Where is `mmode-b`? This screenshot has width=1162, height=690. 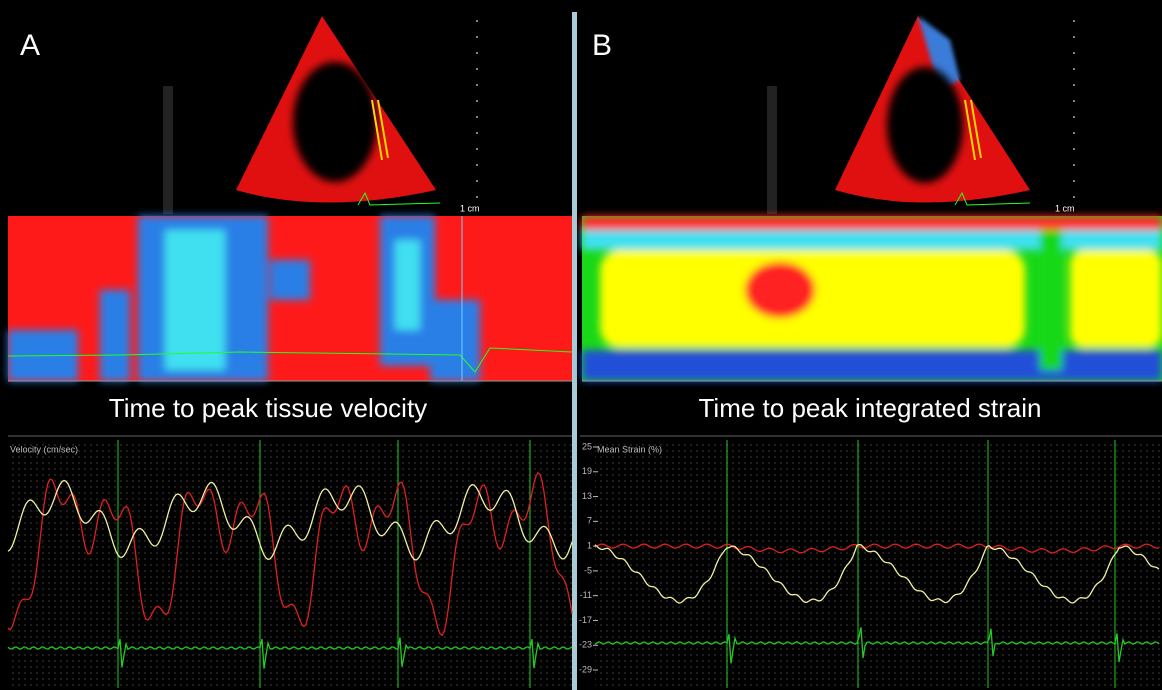
mmode-b is located at coordinates (872, 298).